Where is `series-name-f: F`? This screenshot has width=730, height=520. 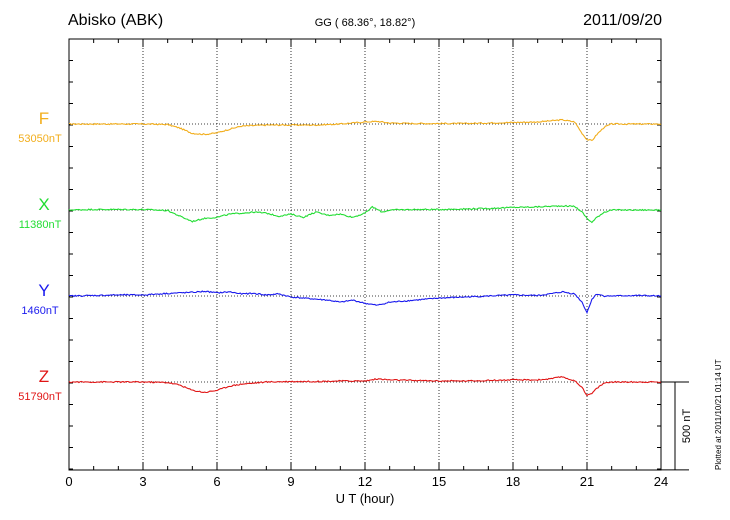
series-name-f: F is located at coordinates (44, 118).